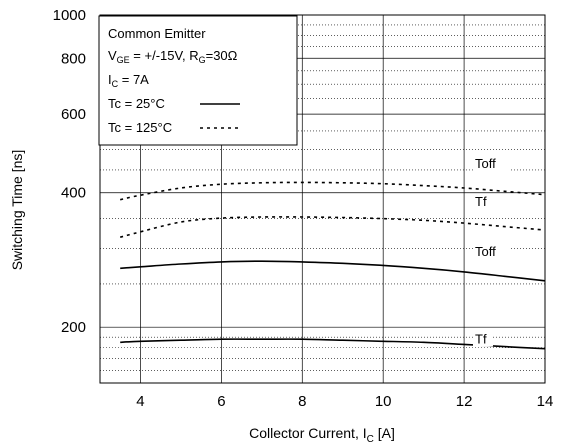  I want to click on x-tick-label: 14, so click(545, 401).